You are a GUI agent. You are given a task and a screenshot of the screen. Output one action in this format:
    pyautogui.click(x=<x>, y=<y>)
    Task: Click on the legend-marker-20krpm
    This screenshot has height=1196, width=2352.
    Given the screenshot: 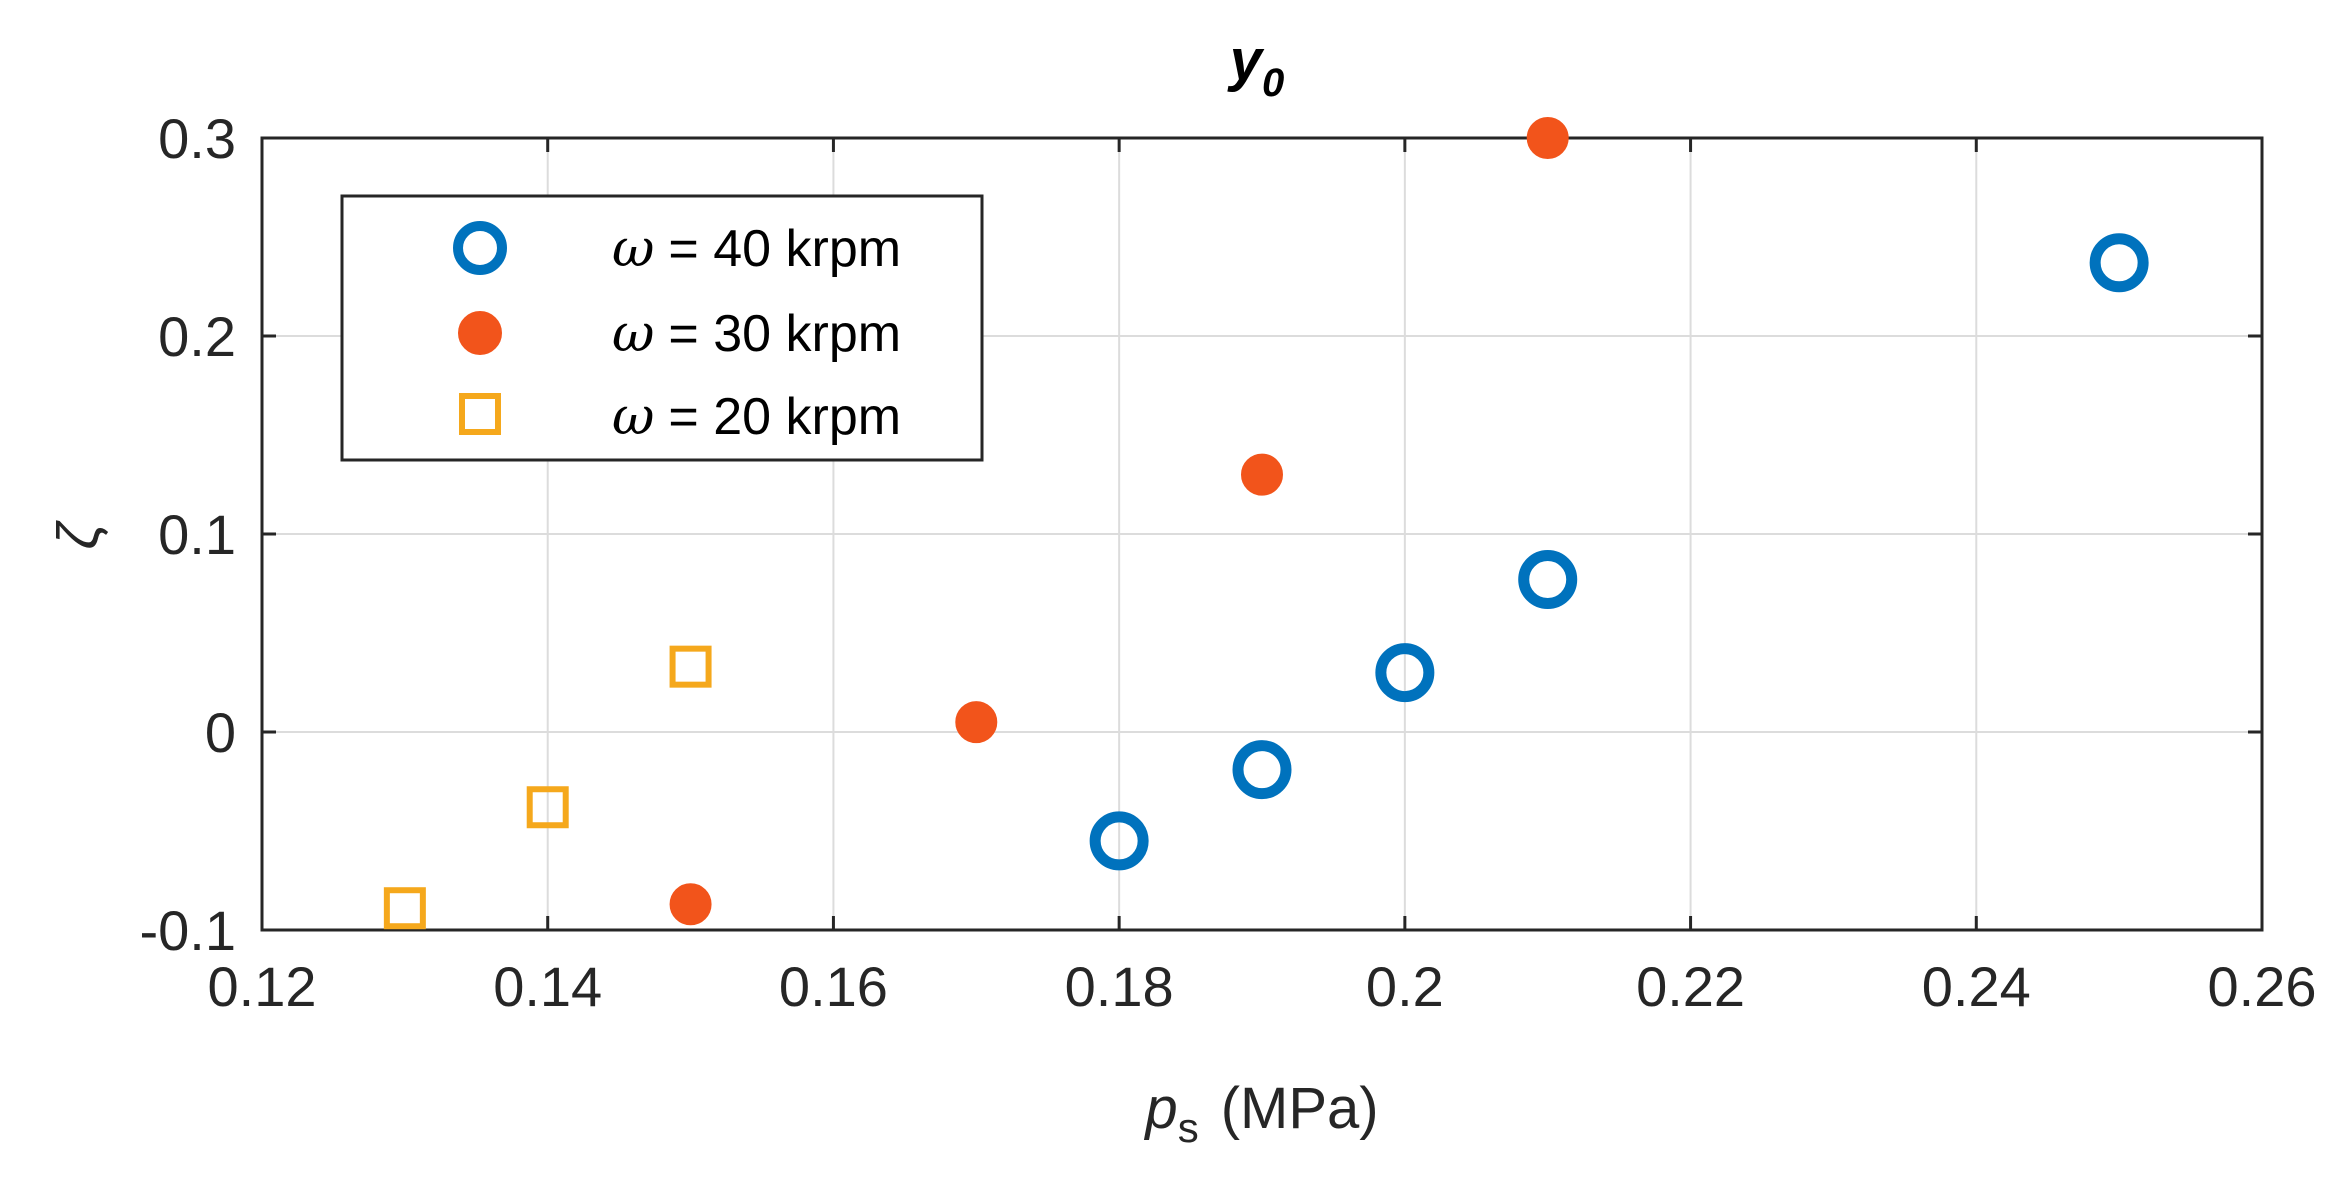 What is the action you would take?
    pyautogui.click(x=480, y=414)
    